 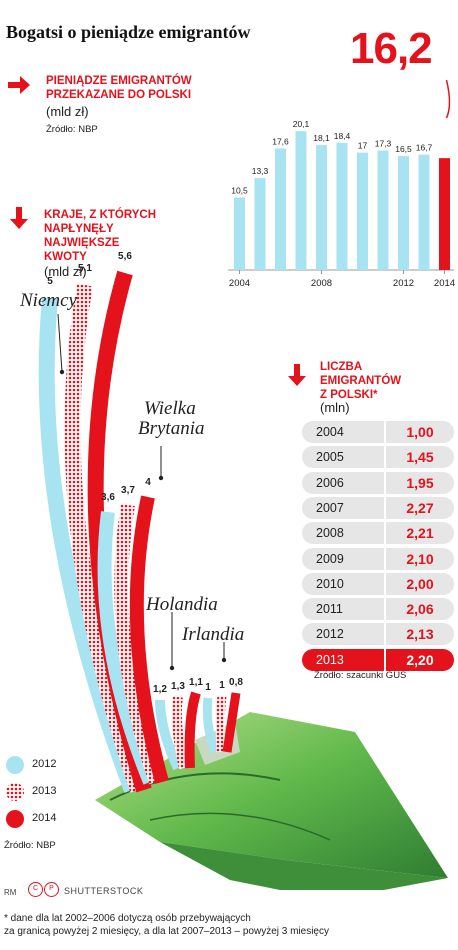 I want to click on credit-photo: SHUTTERSTOCK, so click(x=104, y=891).